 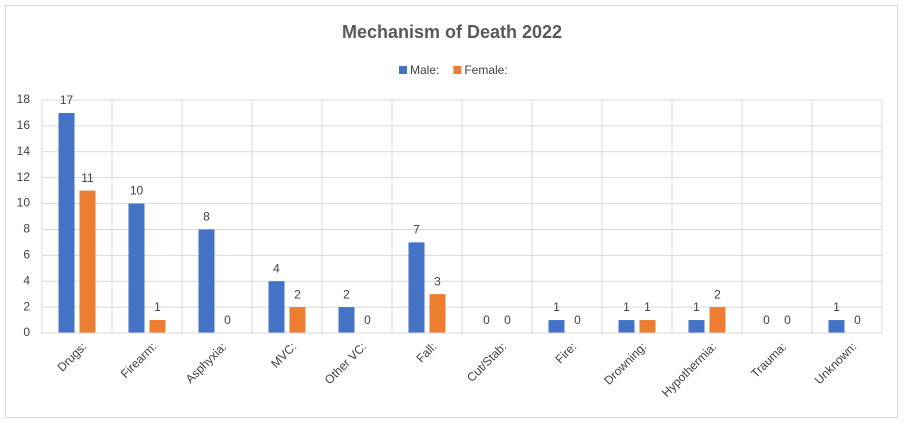 I want to click on chart-title: Mechanism of Death 2022, so click(x=452, y=32).